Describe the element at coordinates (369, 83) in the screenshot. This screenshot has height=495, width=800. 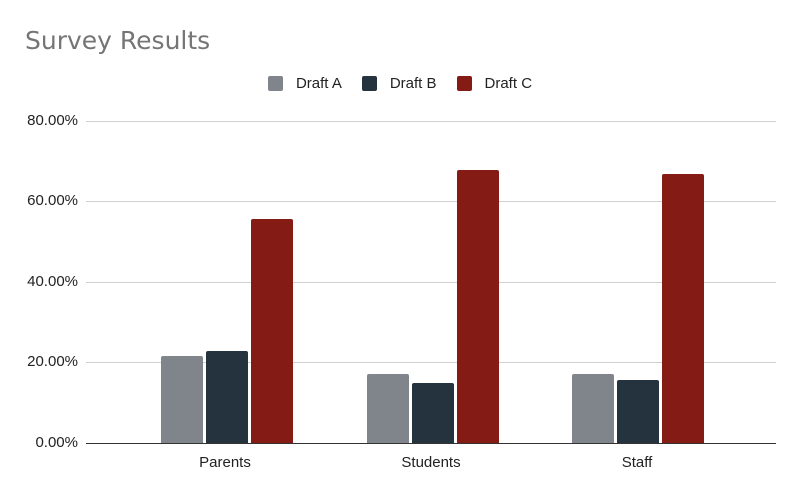
I see `legend-swatch-draft-b` at that location.